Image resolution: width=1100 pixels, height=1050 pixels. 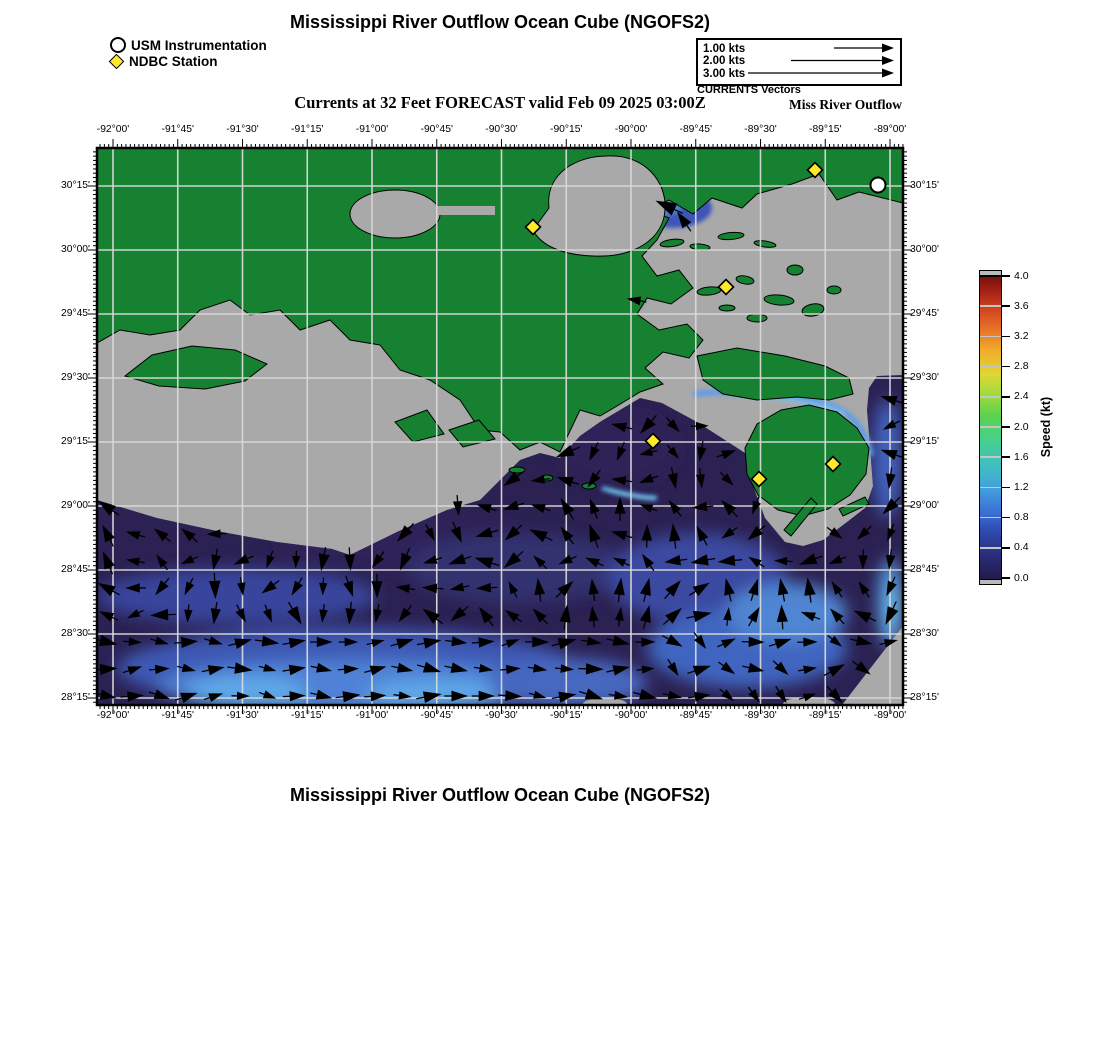 I want to click on levee-strip-west, so click(x=800, y=517).